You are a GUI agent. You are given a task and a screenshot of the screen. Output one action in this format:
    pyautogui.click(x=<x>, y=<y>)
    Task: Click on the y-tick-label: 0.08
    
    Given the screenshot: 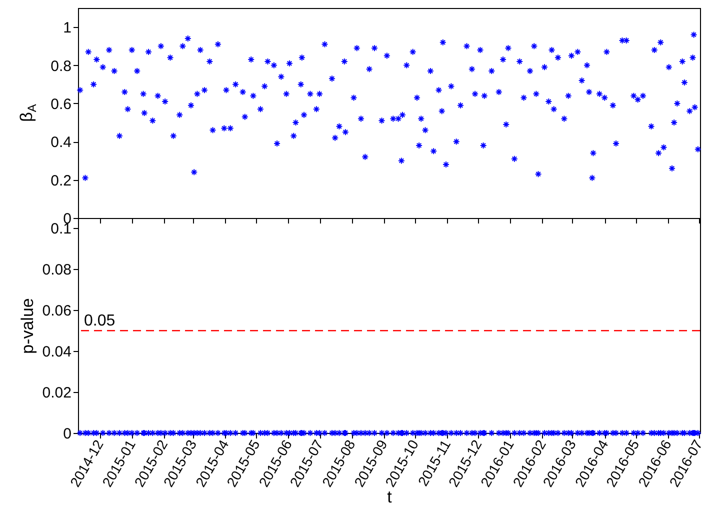 What is the action you would take?
    pyautogui.click(x=57, y=270)
    